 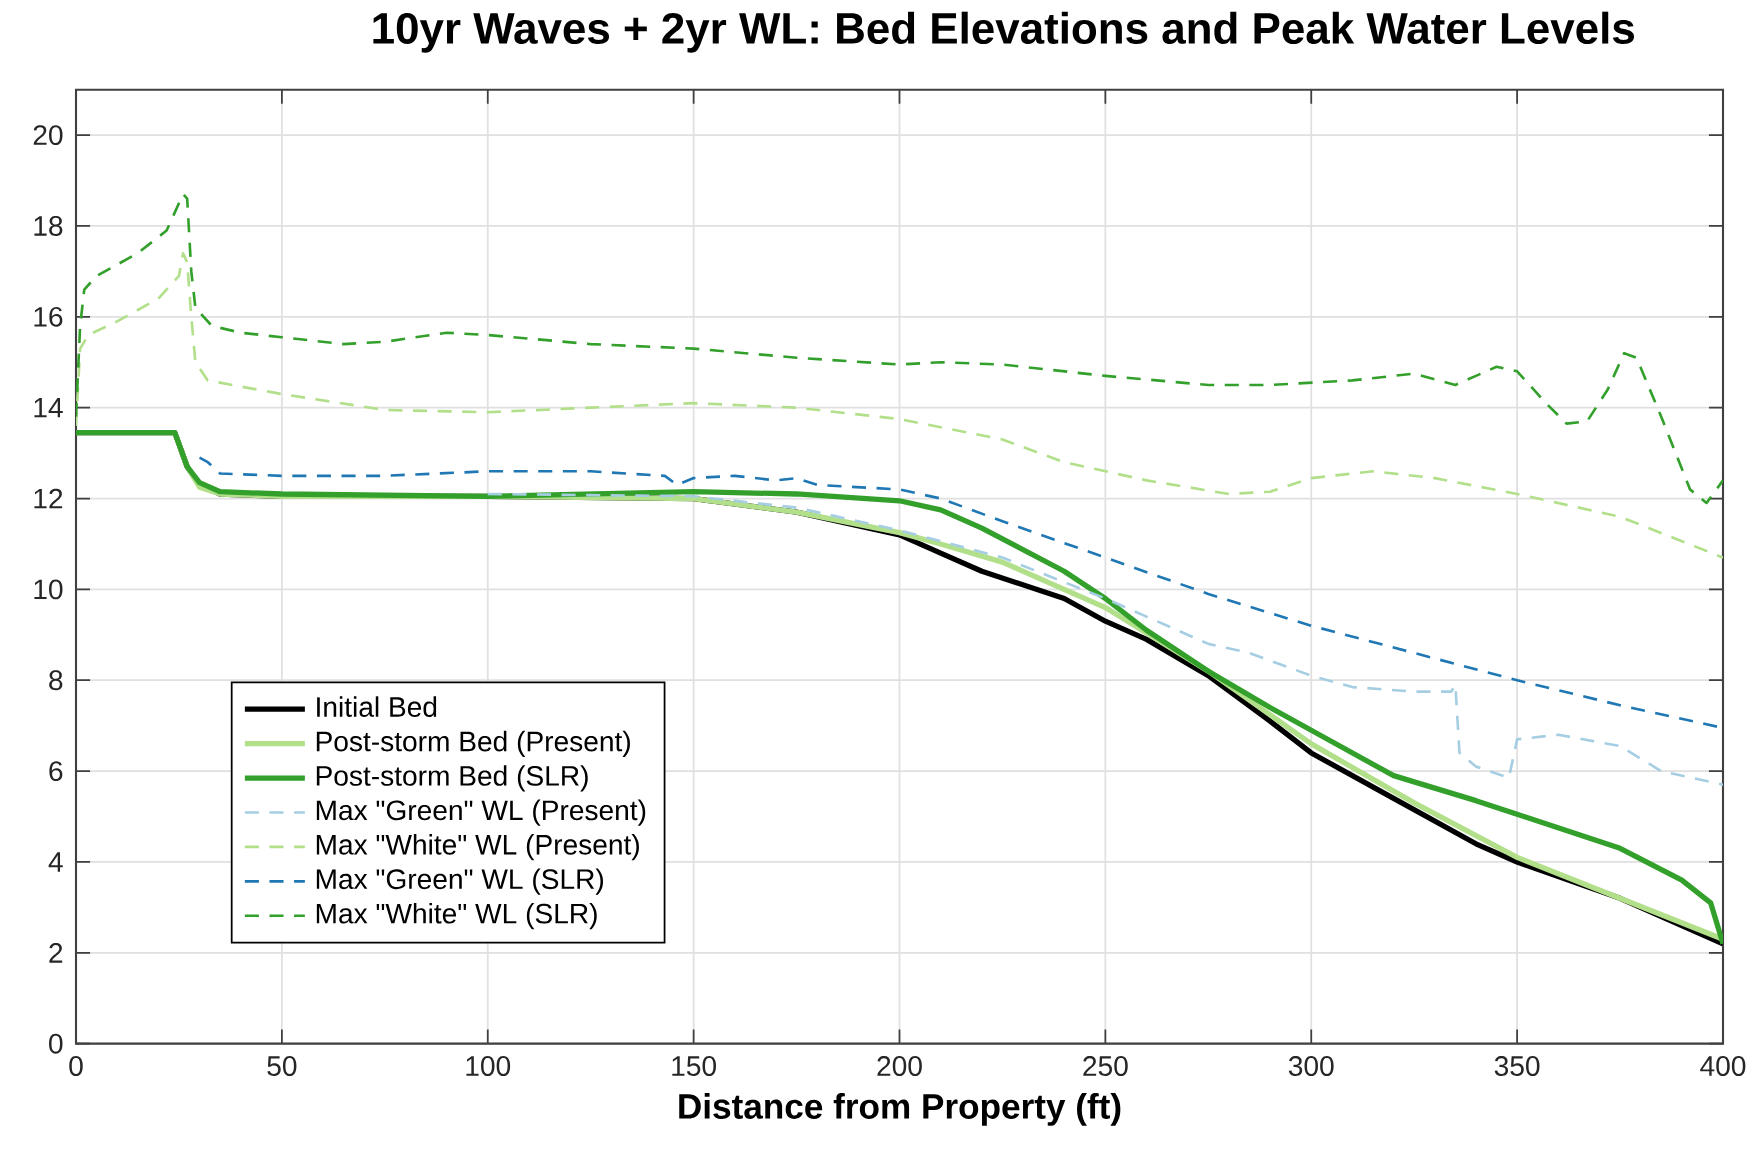 I want to click on legend-label: Max "Green" WL (Present), so click(x=481, y=812).